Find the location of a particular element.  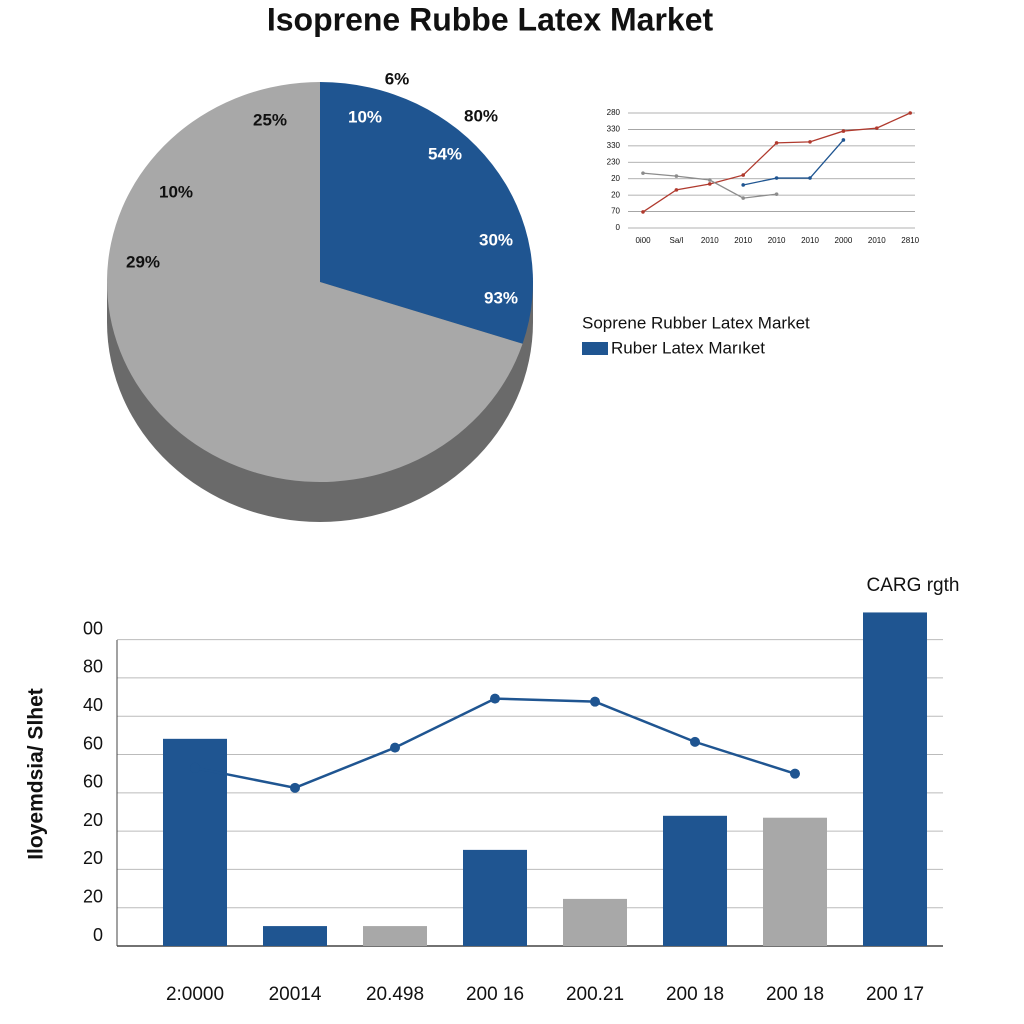

chart-title: Isoprene Rubbe Latex Market is located at coordinates (490, 19).